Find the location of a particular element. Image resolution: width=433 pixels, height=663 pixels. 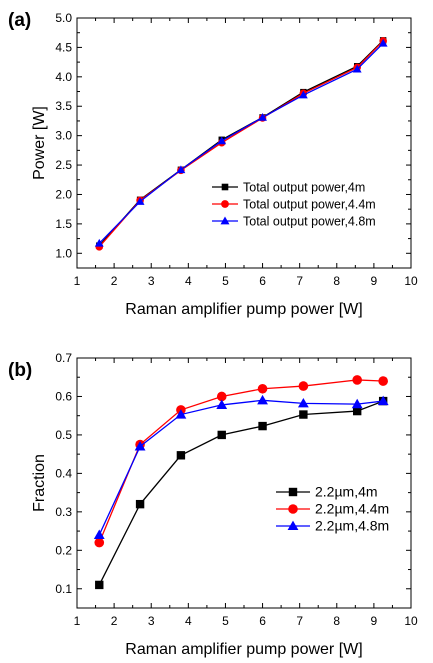

y-tick-label: 5.0 is located at coordinates (63, 18).